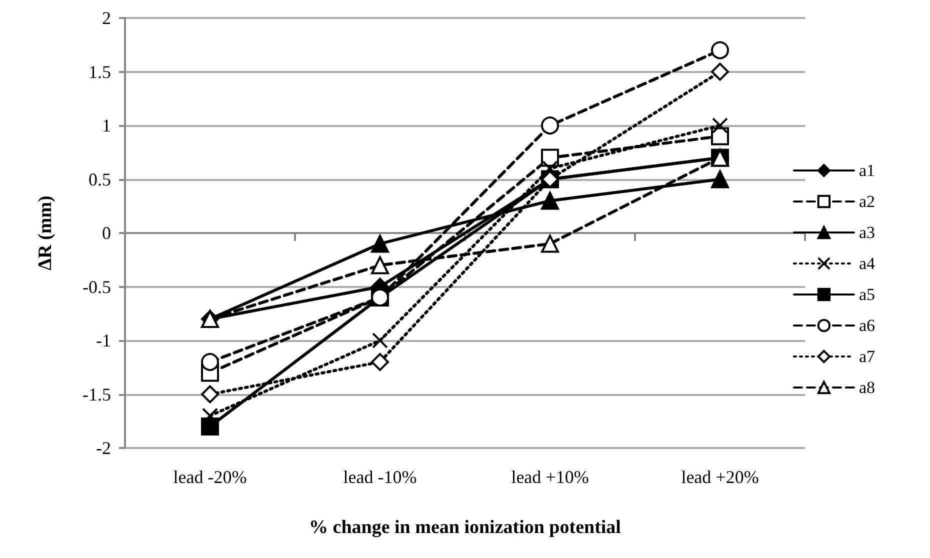 The height and width of the screenshot is (558, 930). What do you see at coordinates (96, 286) in the screenshot?
I see `y-tick-label: -0.5` at bounding box center [96, 286].